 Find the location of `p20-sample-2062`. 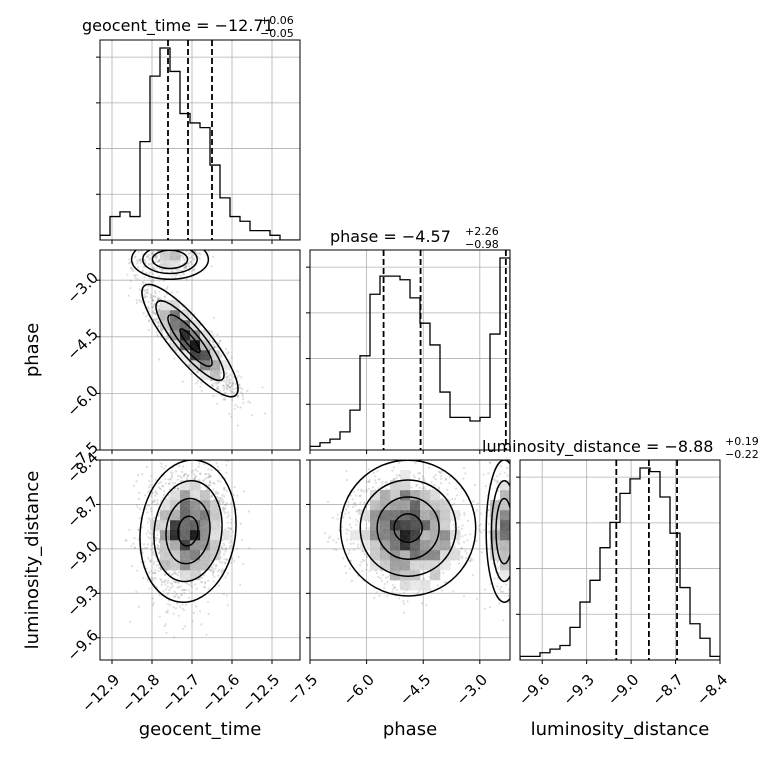

p20-sample-2062 is located at coordinates (183, 476).